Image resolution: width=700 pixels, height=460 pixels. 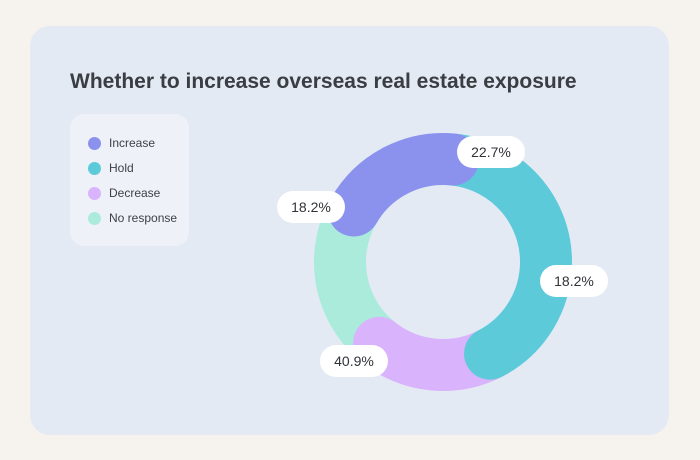 I want to click on legend-label-hold: Hold, so click(x=121, y=168).